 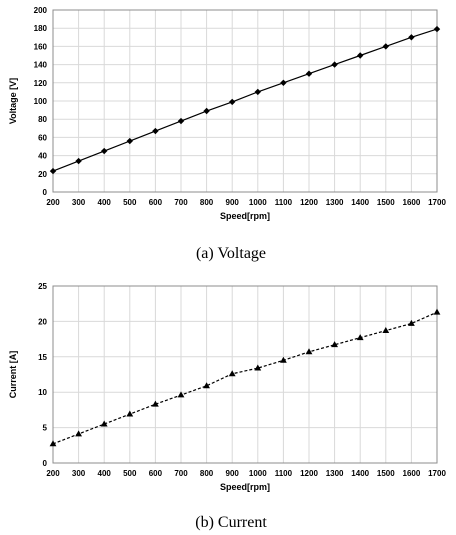 I want to click on y-tick-label: 100, so click(x=41, y=101).